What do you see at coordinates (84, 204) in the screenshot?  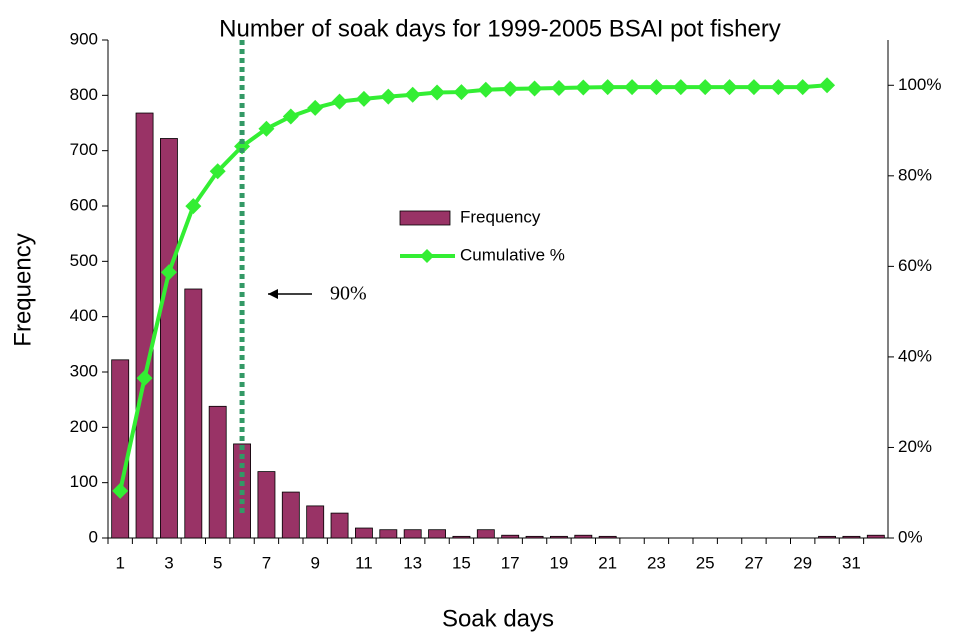 I see `y-tick-label: 600` at bounding box center [84, 204].